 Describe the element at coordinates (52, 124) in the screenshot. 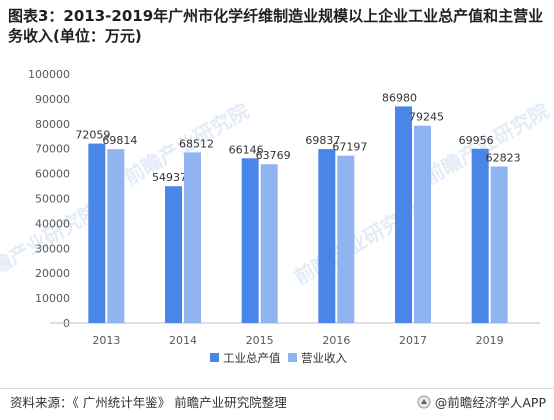

I see `y-tick-label: 80000` at that location.